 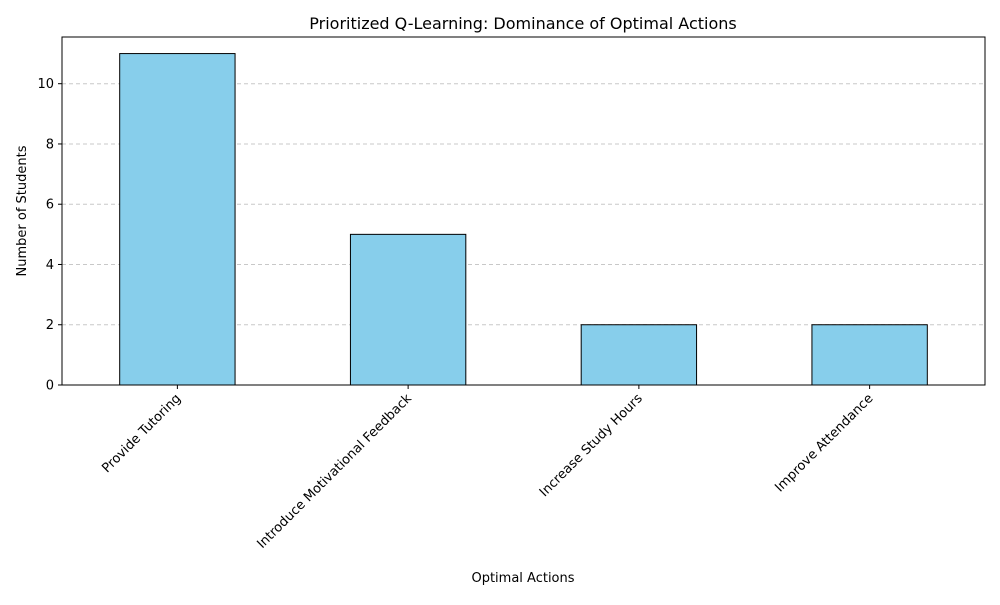 What do you see at coordinates (334, 471) in the screenshot?
I see `x-tick-label: Introduce Motivational Feedback` at bounding box center [334, 471].